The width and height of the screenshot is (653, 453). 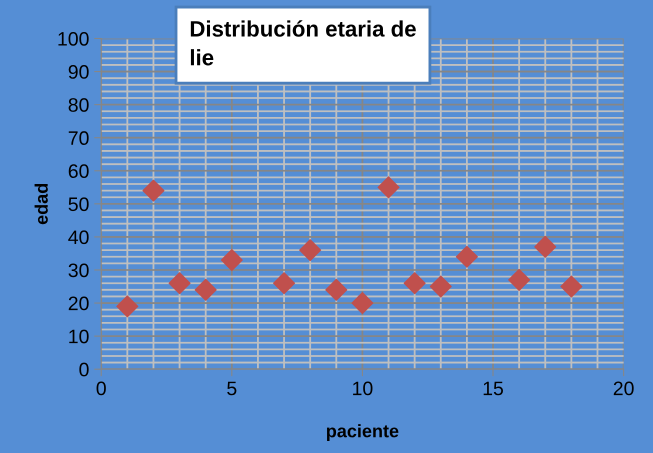 What do you see at coordinates (362, 432) in the screenshot?
I see `x-axis-title: paciente` at bounding box center [362, 432].